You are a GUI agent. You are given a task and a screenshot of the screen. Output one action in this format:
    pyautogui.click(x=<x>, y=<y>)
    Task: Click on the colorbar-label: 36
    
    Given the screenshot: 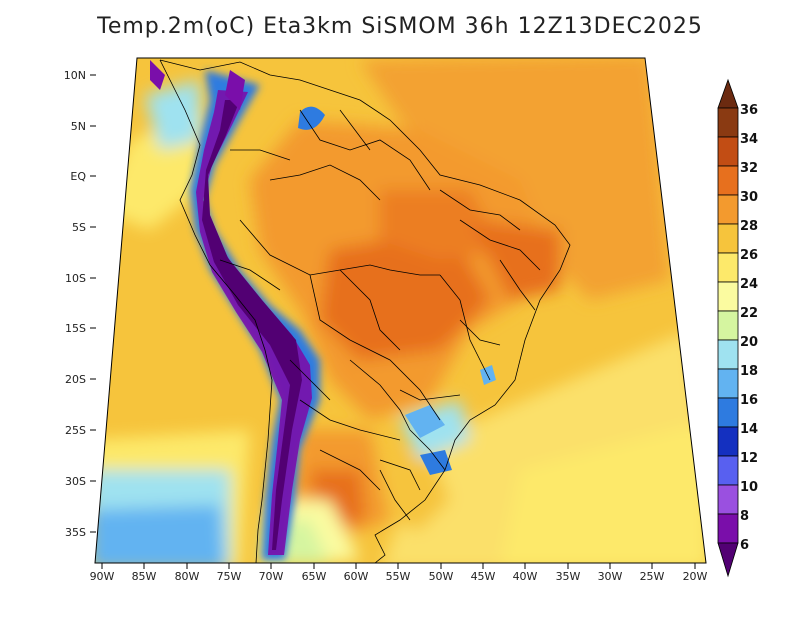 What is the action you would take?
    pyautogui.click(x=749, y=110)
    